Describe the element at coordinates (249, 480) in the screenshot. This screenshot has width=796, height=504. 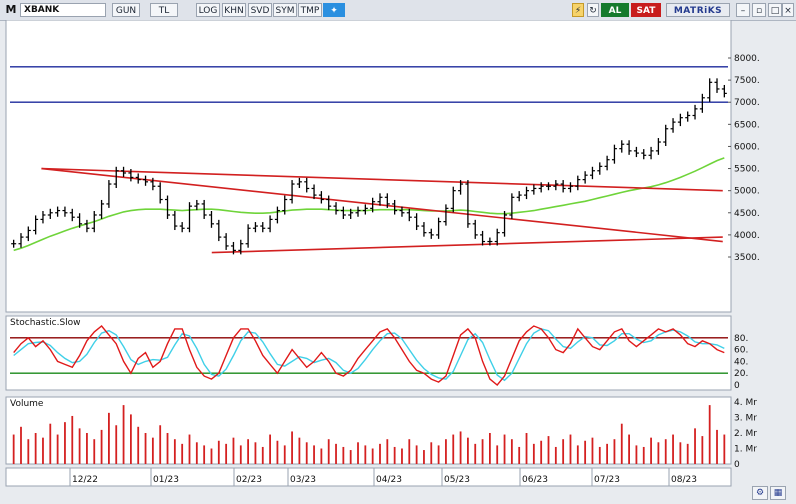
I see `date-tick-label: 02/23` at that location.